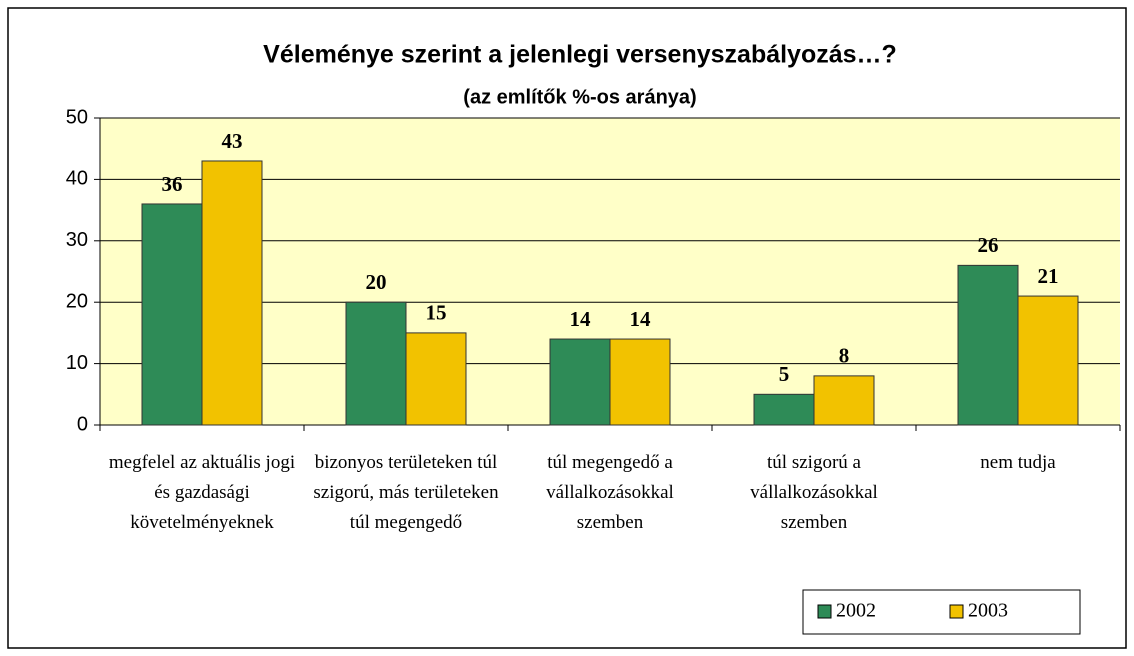 This screenshot has height=656, width=1134. Describe the element at coordinates (814, 492) in the screenshot. I see `x-tick-label: túl szigorú a vállalkozásokkal szemben` at that location.